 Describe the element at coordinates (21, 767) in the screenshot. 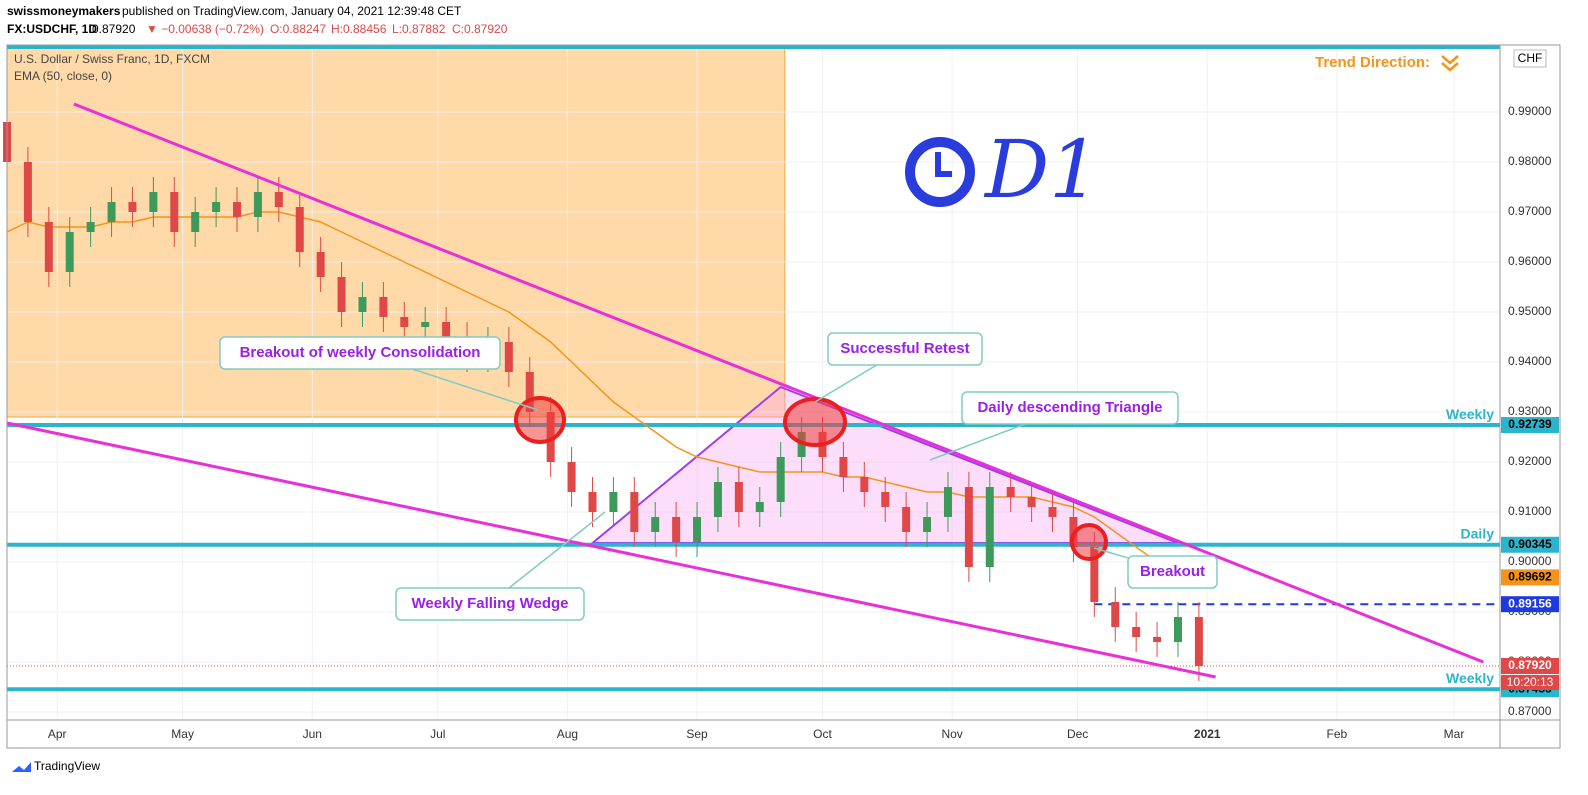

I see `brand-logo` at that location.